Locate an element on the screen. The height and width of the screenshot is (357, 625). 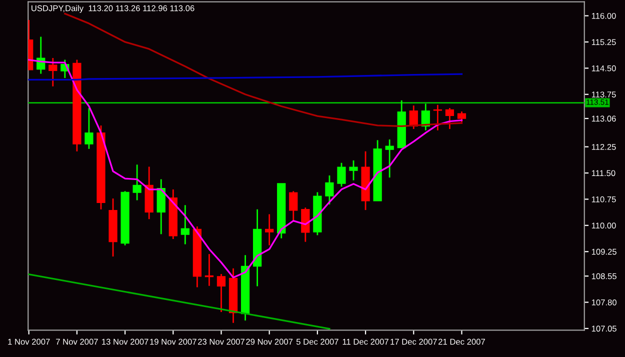
y-tick-label: 107.80 is located at coordinates (604, 302).